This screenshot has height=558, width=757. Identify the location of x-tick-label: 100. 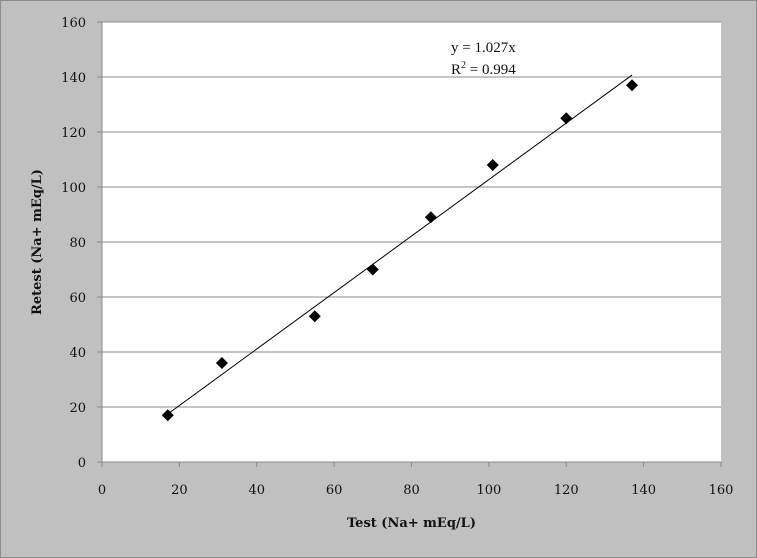
(488, 490).